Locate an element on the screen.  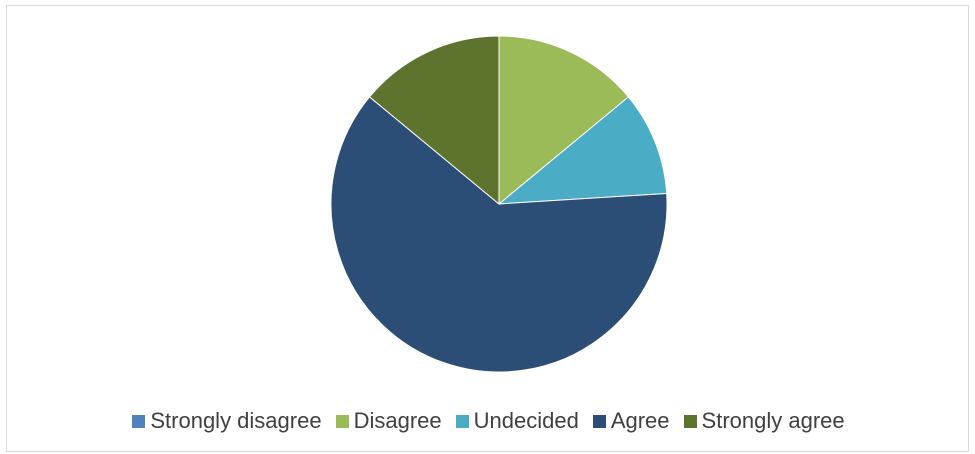
pie-slice-undecided is located at coordinates (582, 150).